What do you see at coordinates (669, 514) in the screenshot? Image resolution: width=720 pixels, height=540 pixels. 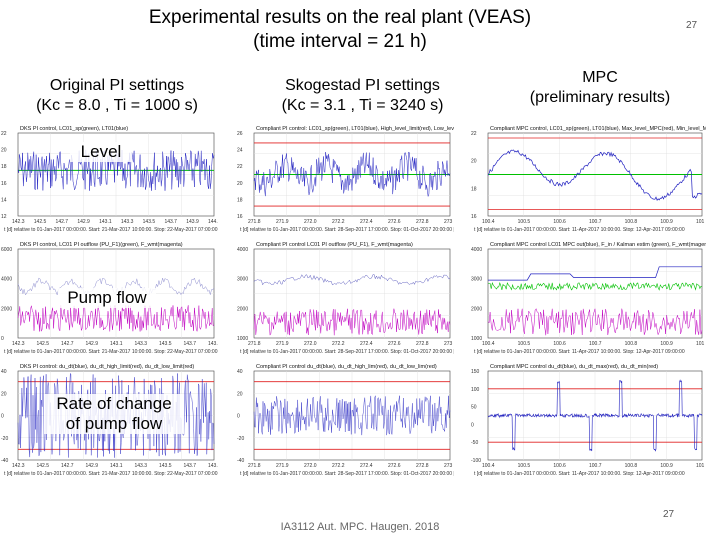 I see `page-number-bottom: 27` at bounding box center [669, 514].